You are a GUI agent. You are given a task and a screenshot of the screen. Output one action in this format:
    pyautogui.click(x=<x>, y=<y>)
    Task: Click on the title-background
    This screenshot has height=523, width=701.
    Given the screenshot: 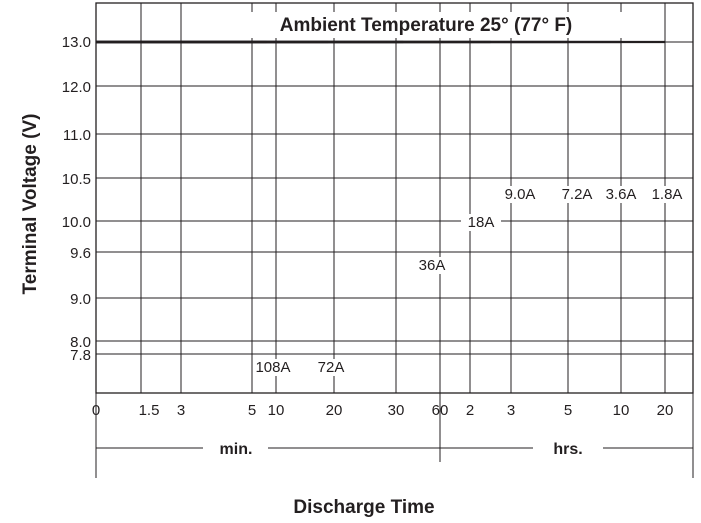 What is the action you would take?
    pyautogui.click(x=426, y=25)
    